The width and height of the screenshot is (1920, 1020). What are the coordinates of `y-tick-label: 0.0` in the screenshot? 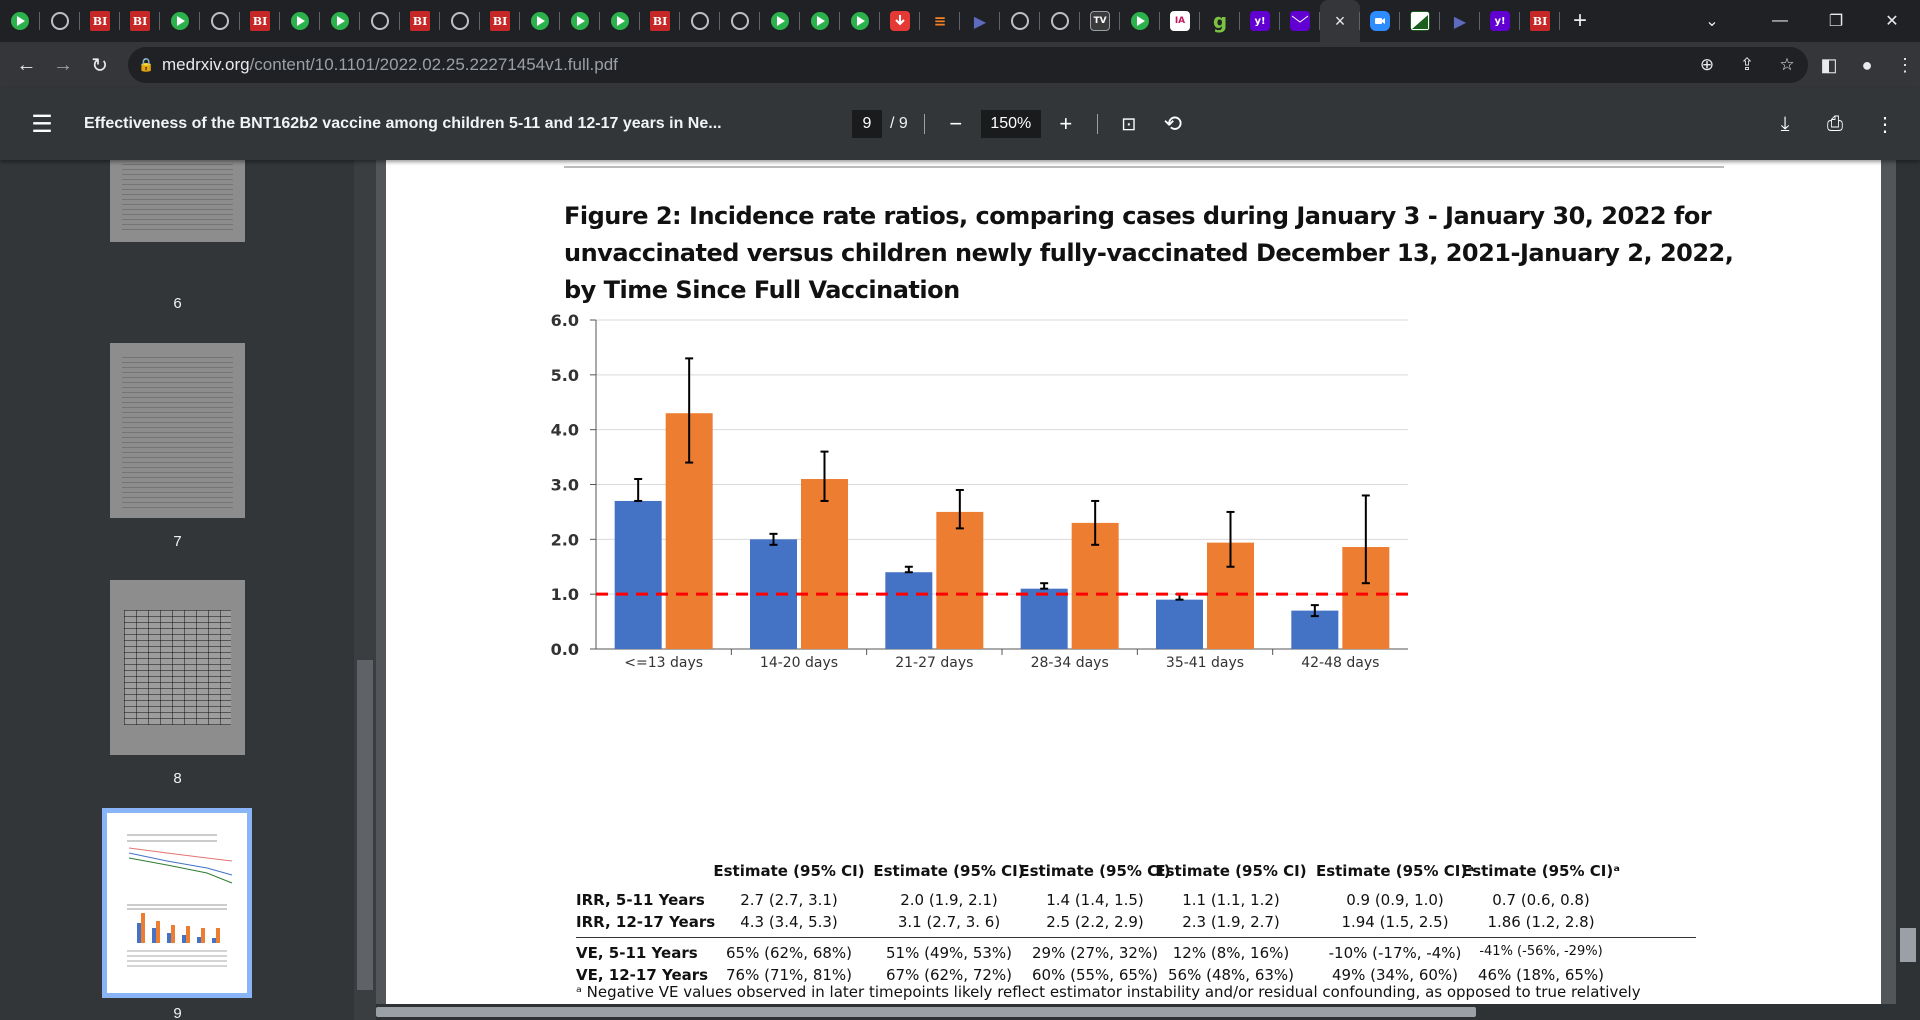 It's located at (565, 649).